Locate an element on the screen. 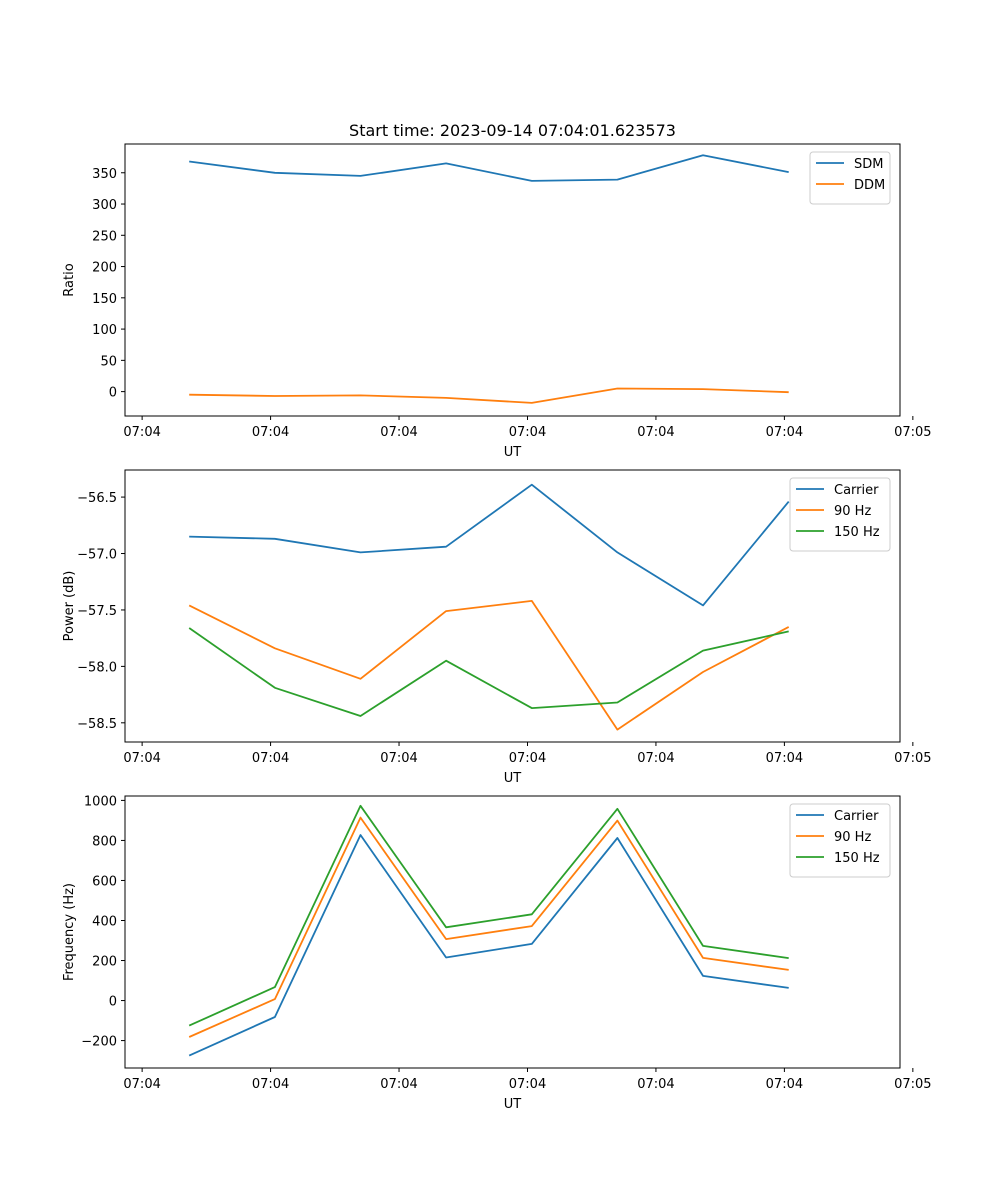  y-tick-label: 800 is located at coordinates (104, 841).